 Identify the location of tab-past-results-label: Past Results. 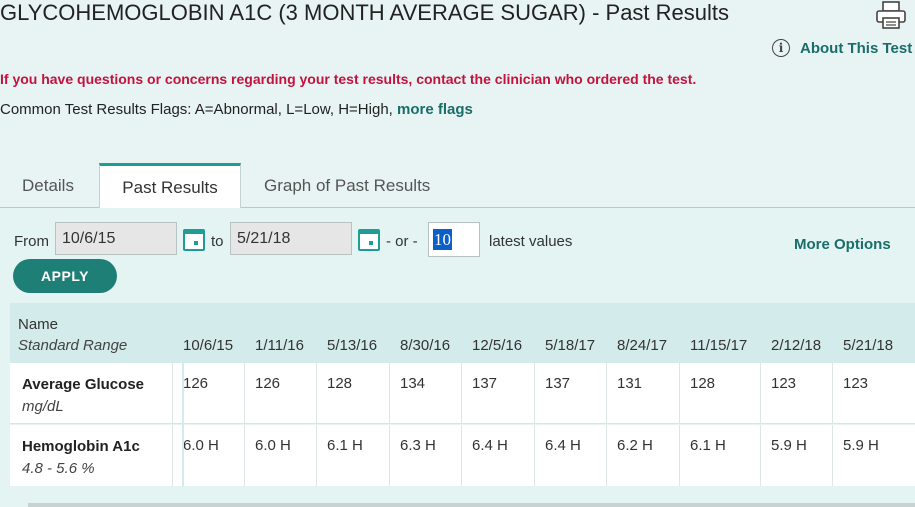
(170, 187).